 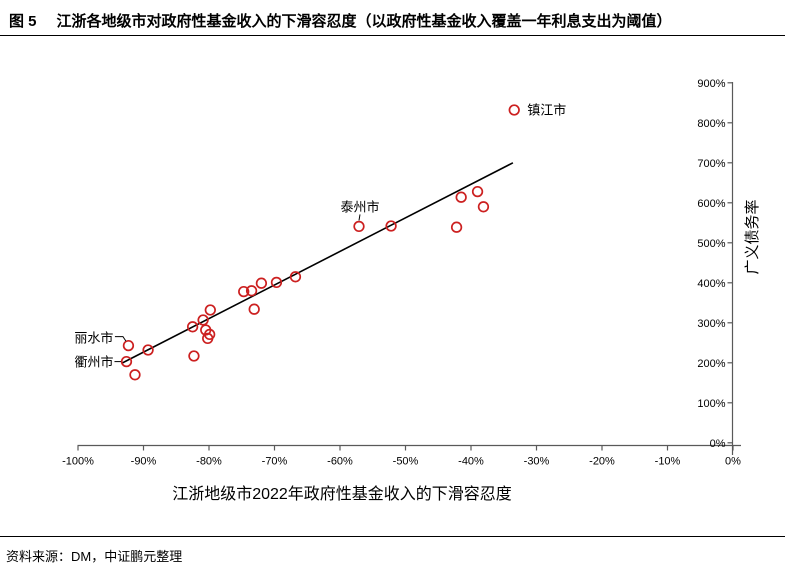 I want to click on y-tick-label: 900%, so click(x=711, y=84).